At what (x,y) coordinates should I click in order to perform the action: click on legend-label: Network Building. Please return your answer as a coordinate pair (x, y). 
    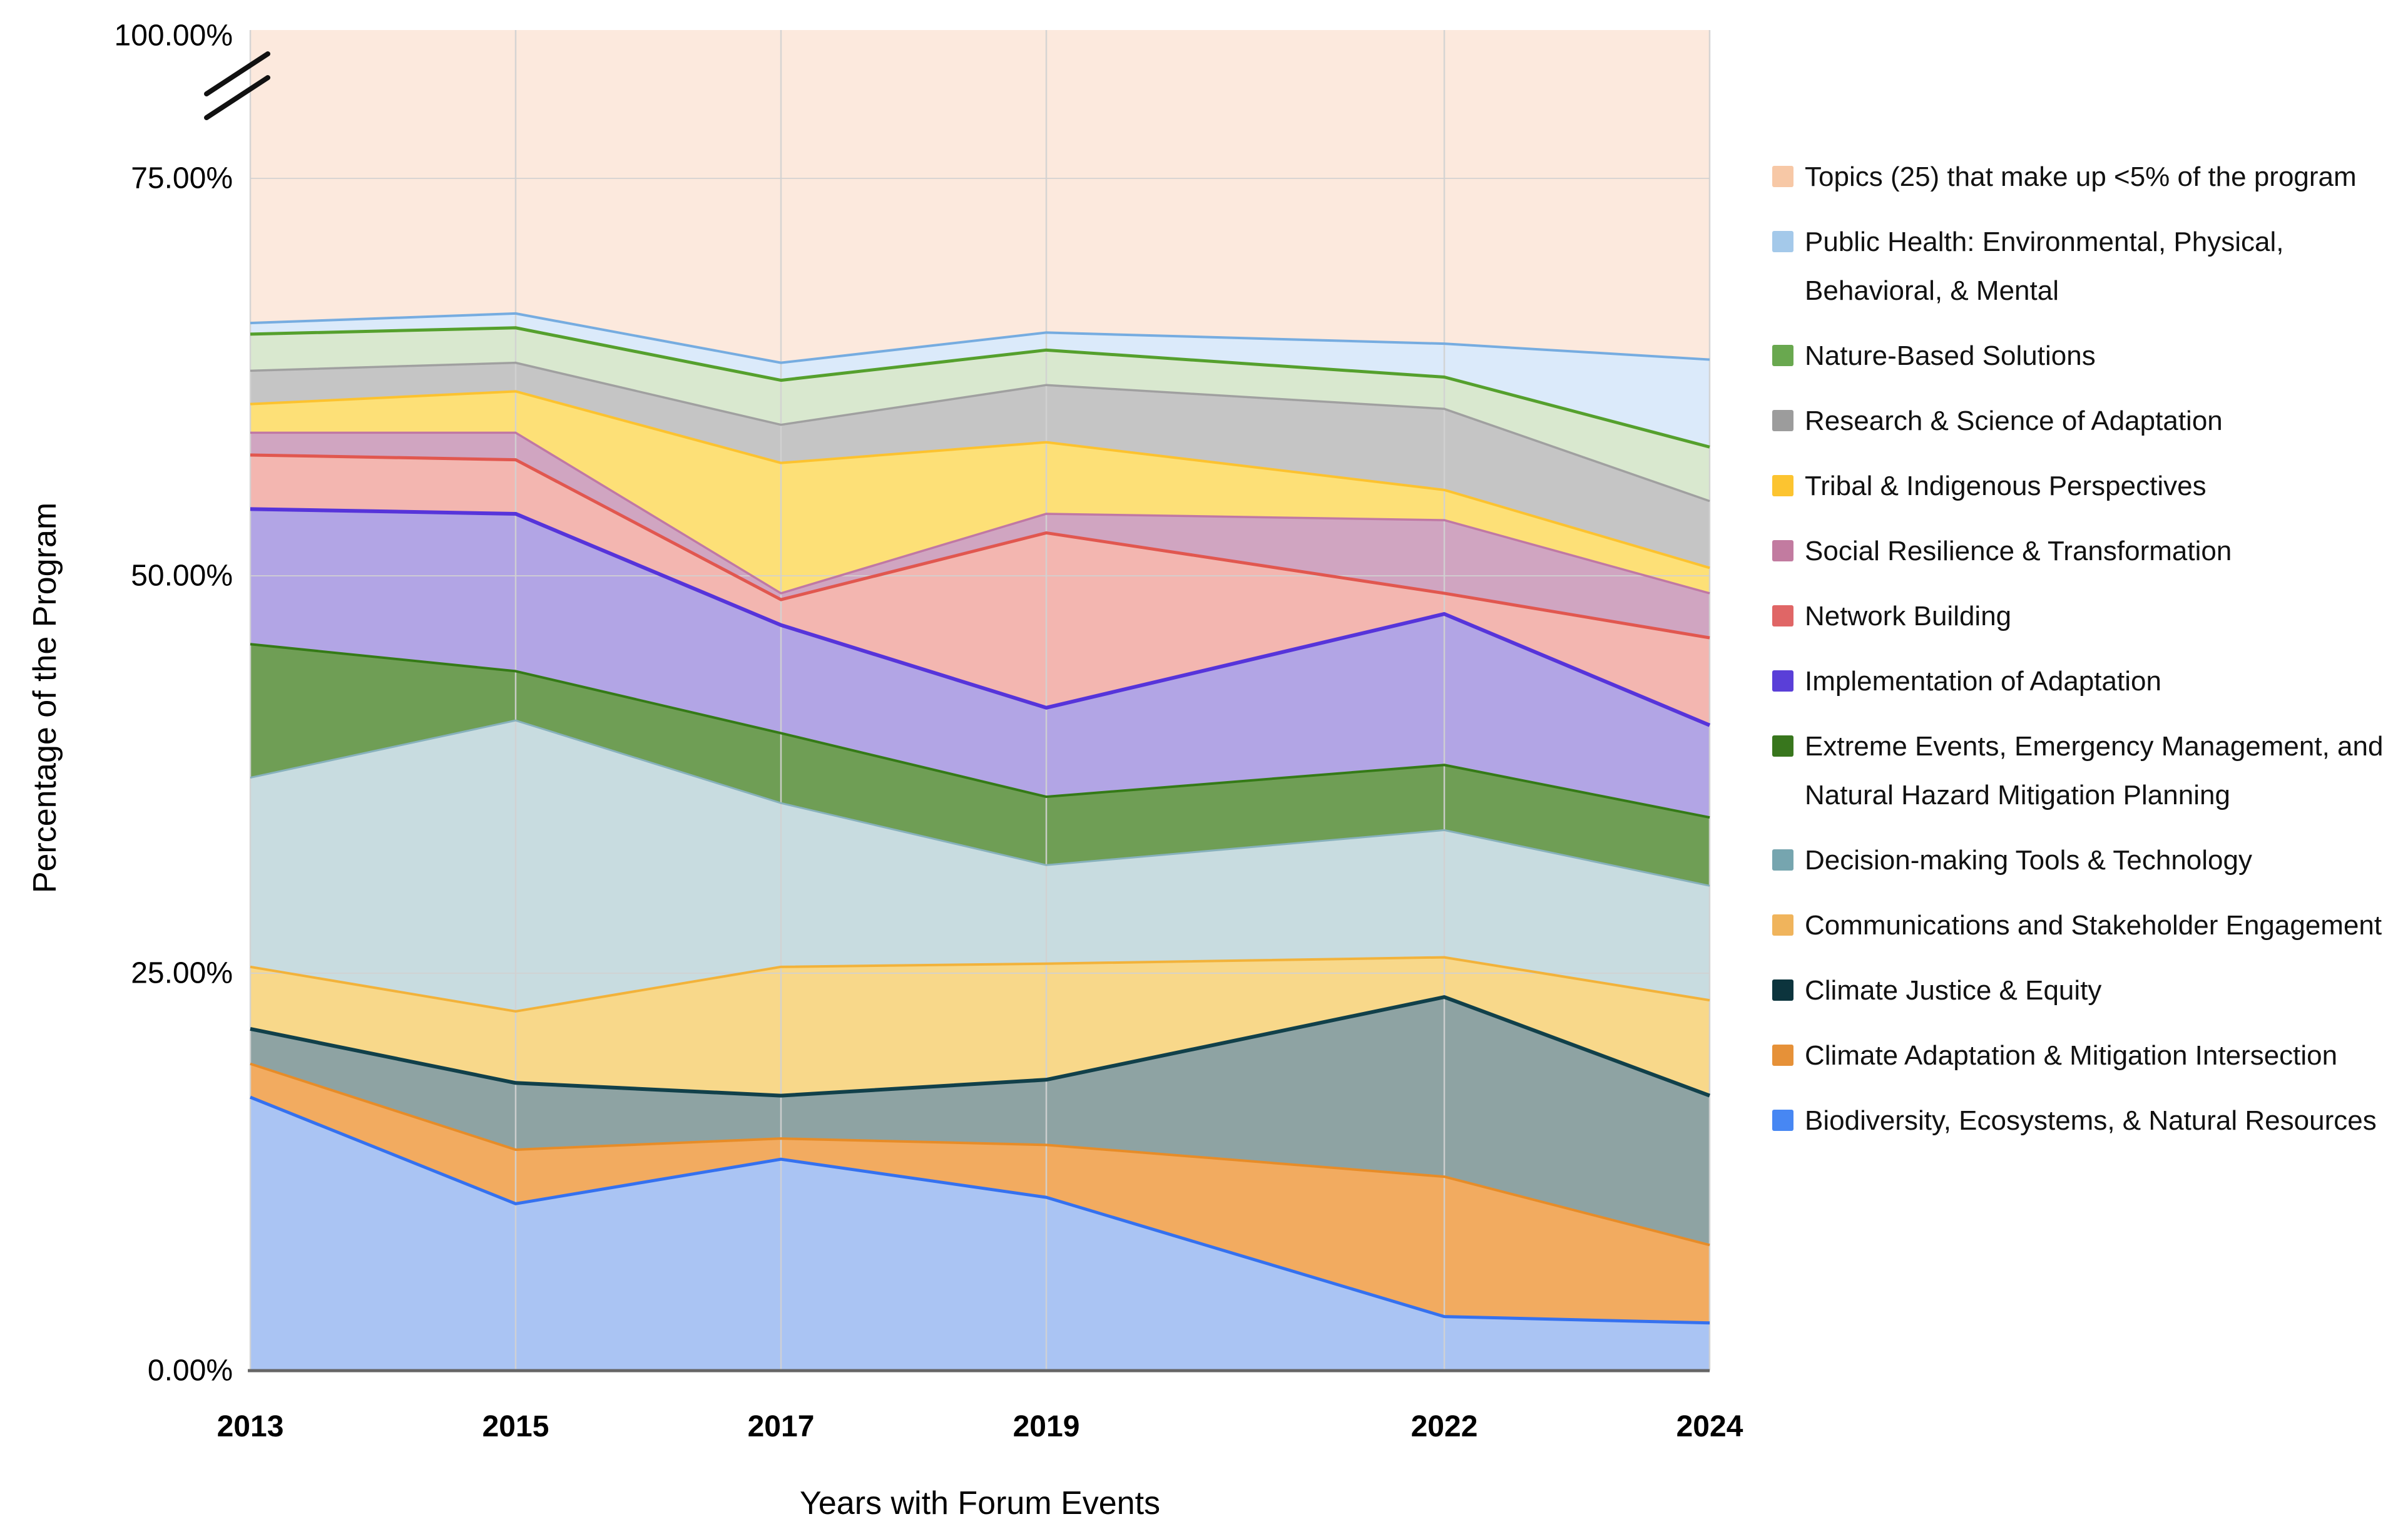
    Looking at the image, I should click on (1908, 616).